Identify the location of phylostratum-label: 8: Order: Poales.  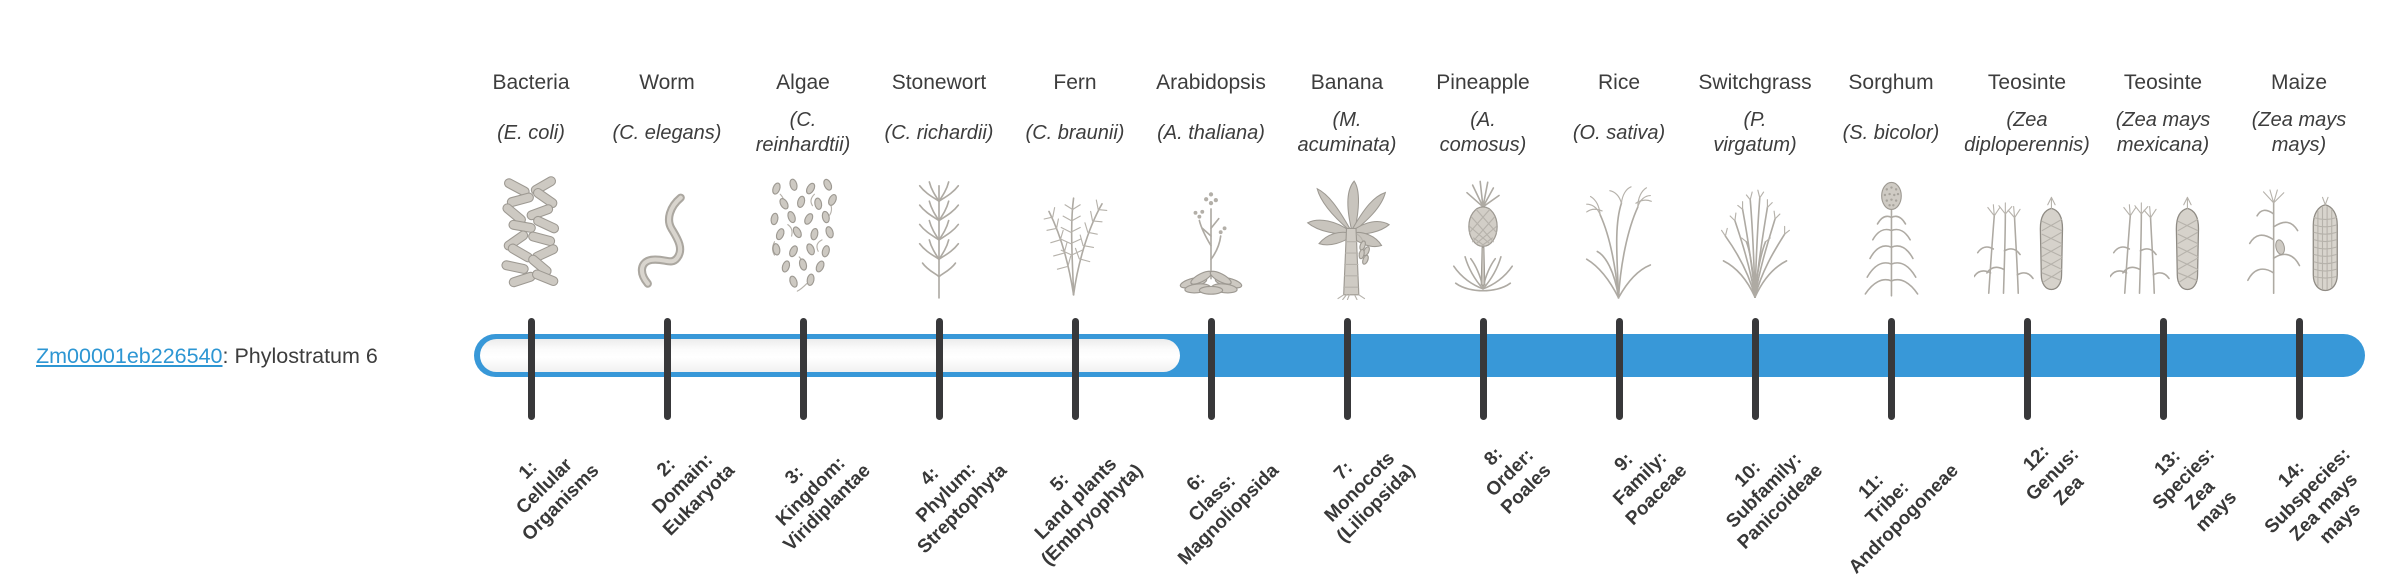
(1518, 481).